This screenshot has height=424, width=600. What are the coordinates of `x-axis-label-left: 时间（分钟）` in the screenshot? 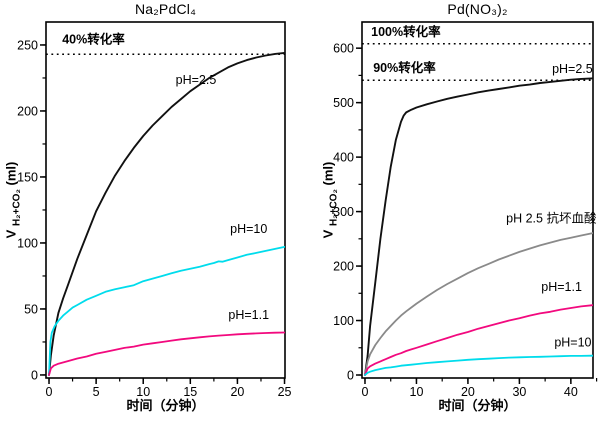 It's located at (165, 405).